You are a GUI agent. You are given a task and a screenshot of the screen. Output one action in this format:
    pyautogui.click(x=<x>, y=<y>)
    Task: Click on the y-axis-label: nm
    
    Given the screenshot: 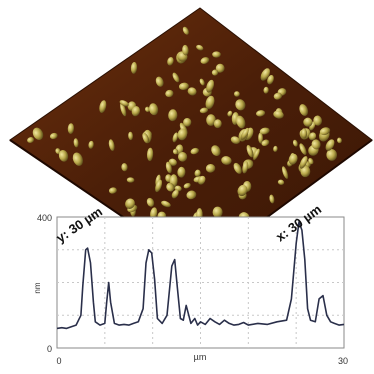 What is the action you would take?
    pyautogui.click(x=37, y=287)
    